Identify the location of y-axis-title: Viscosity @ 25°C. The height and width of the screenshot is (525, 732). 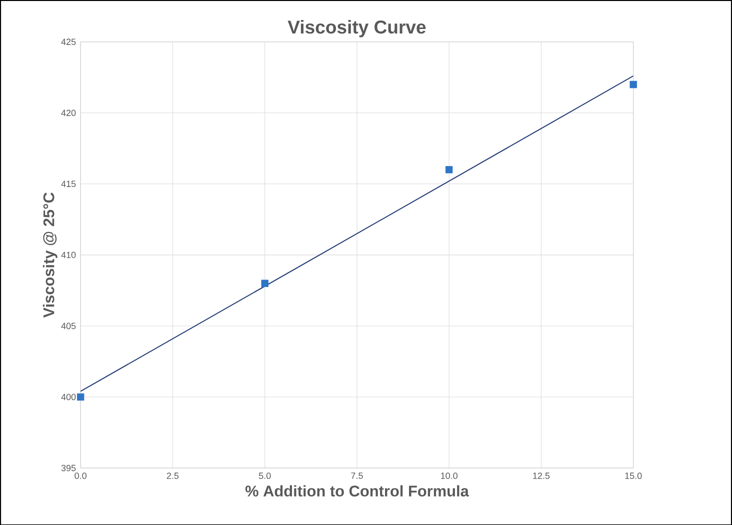
(50, 255).